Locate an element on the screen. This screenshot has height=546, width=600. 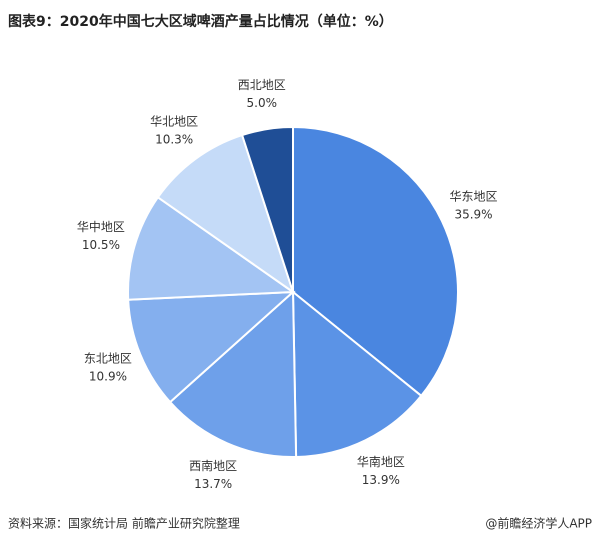
value-label: 10.5% is located at coordinates (101, 245).